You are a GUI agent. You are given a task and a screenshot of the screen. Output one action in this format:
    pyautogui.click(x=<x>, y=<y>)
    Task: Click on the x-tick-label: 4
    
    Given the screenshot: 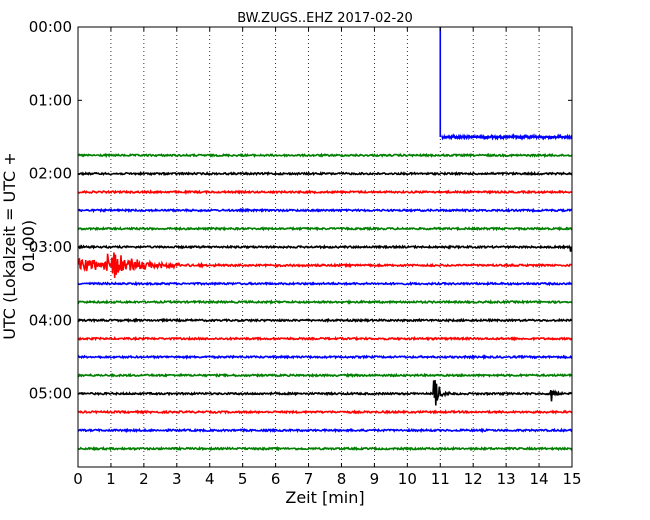 What is the action you would take?
    pyautogui.click(x=210, y=479)
    